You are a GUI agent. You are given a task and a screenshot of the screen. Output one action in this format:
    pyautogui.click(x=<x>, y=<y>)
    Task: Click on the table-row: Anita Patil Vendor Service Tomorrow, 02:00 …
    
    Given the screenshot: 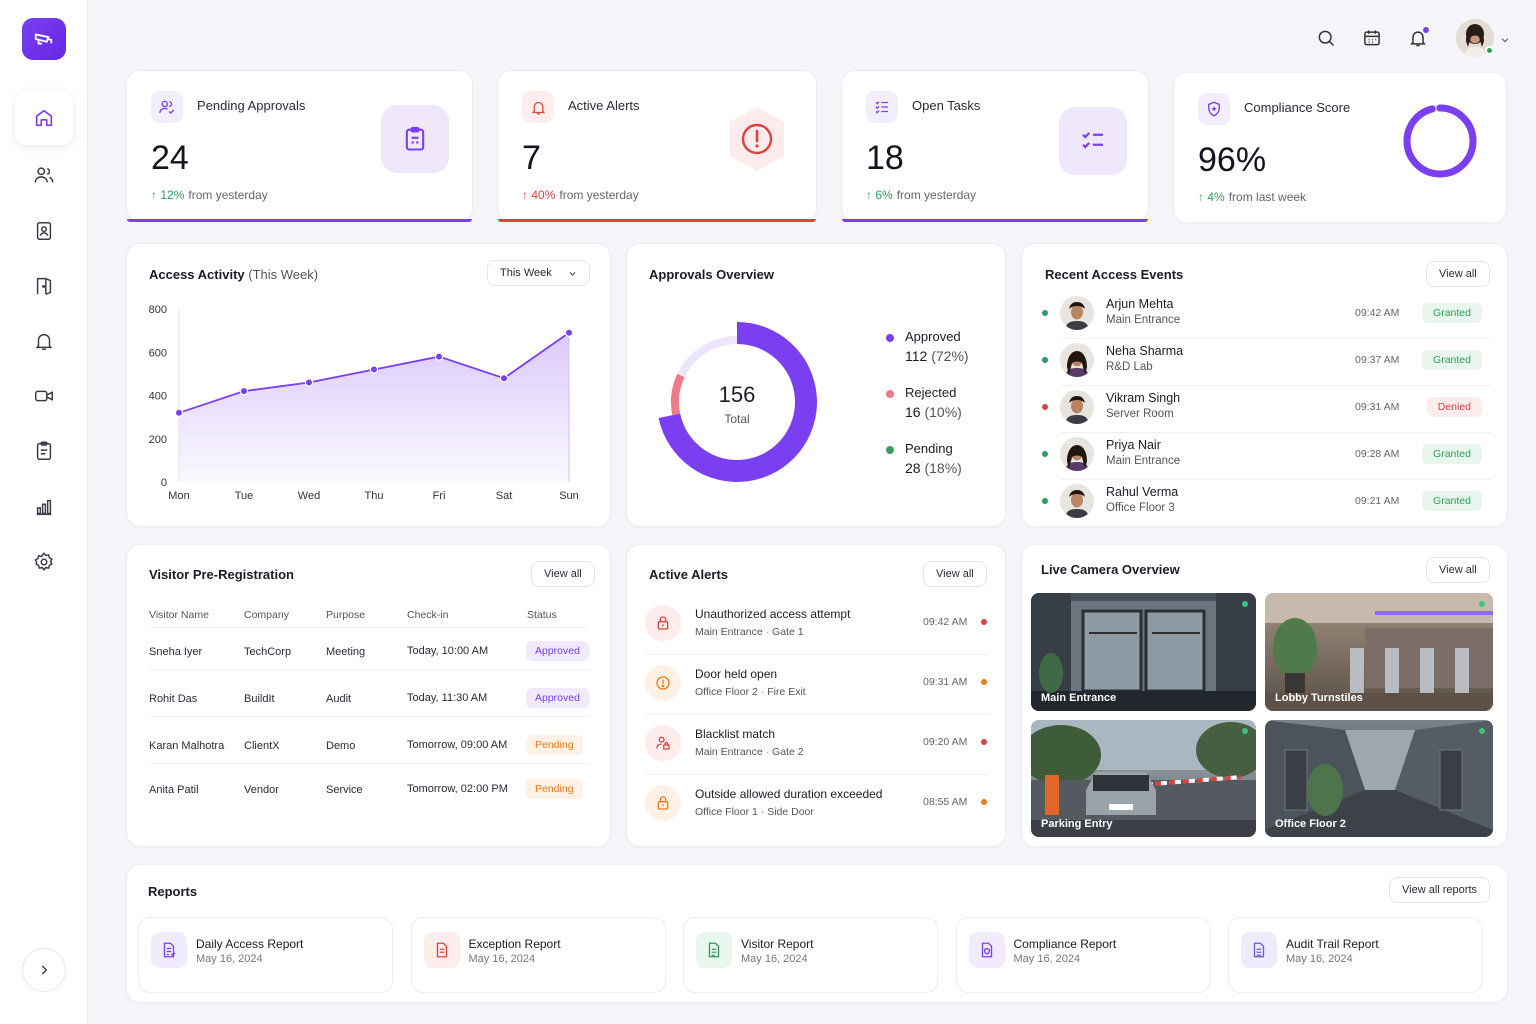 What is the action you would take?
    pyautogui.click(x=369, y=791)
    